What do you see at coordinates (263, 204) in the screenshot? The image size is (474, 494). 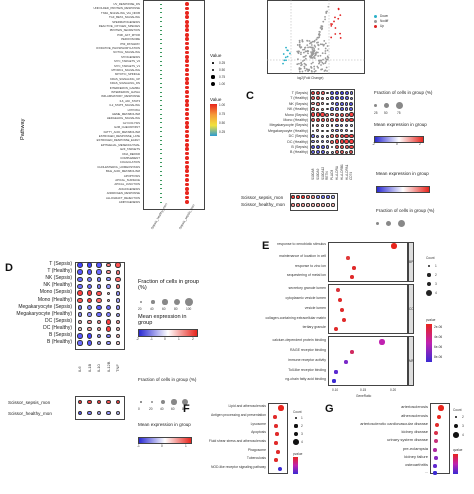 I see `c-lower-row: Scissor_healthy_mon` at bounding box center [263, 204].